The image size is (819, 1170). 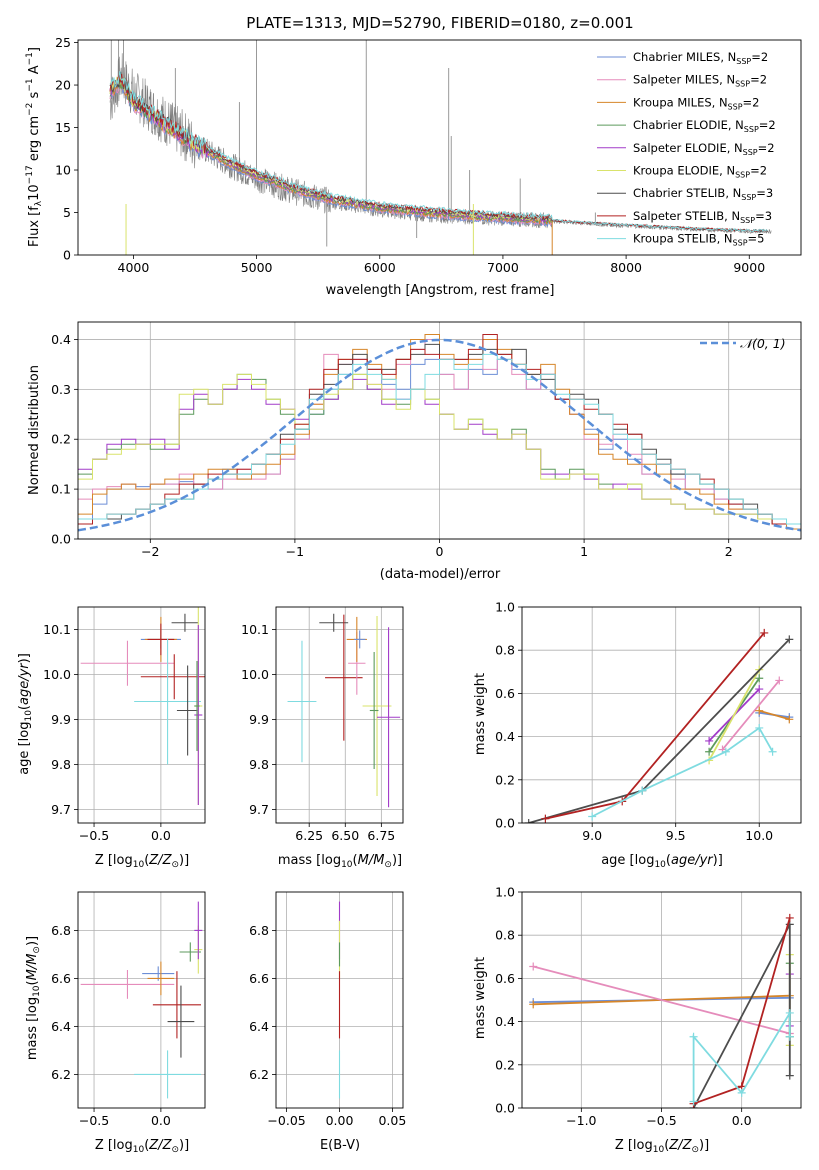 I want to click on histogram-legend: 𝒩(0, 1), so click(x=743, y=343).